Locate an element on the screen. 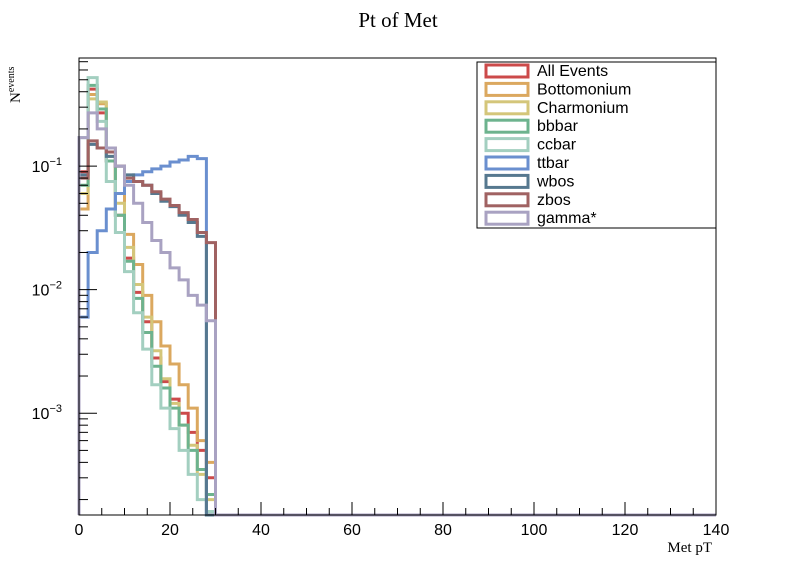 This screenshot has height=572, width=796. legend-entry-wbos: wbos is located at coordinates (529, 181).